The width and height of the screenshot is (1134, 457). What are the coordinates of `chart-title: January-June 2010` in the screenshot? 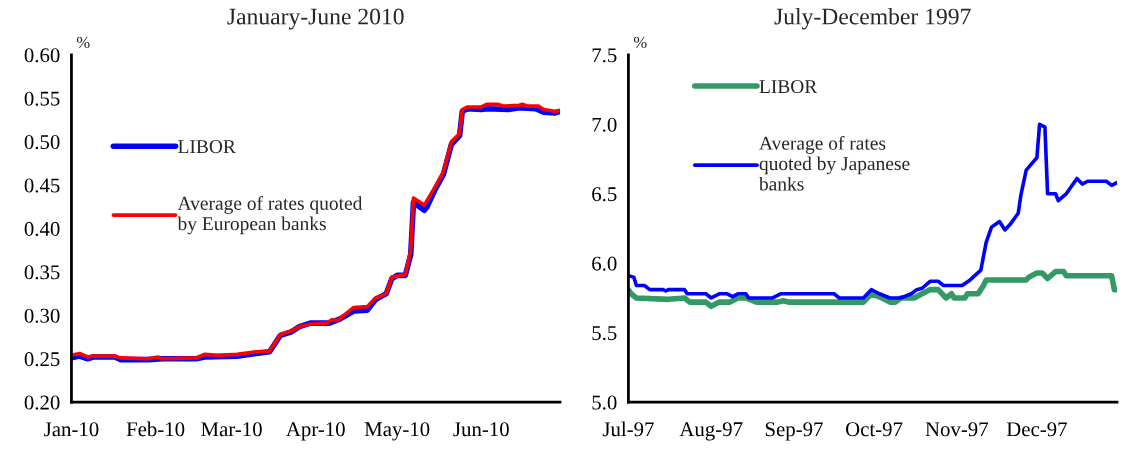 It's located at (315, 19).